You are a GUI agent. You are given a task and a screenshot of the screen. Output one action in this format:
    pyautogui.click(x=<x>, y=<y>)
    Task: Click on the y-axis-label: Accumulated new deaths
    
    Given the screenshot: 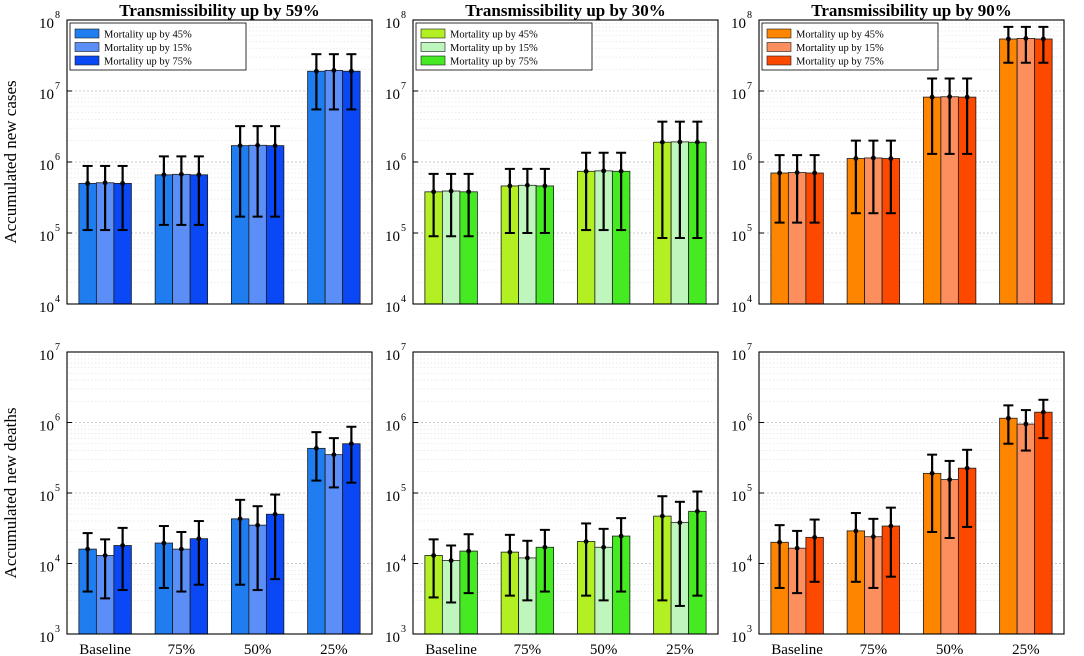 What is the action you would take?
    pyautogui.click(x=10, y=493)
    